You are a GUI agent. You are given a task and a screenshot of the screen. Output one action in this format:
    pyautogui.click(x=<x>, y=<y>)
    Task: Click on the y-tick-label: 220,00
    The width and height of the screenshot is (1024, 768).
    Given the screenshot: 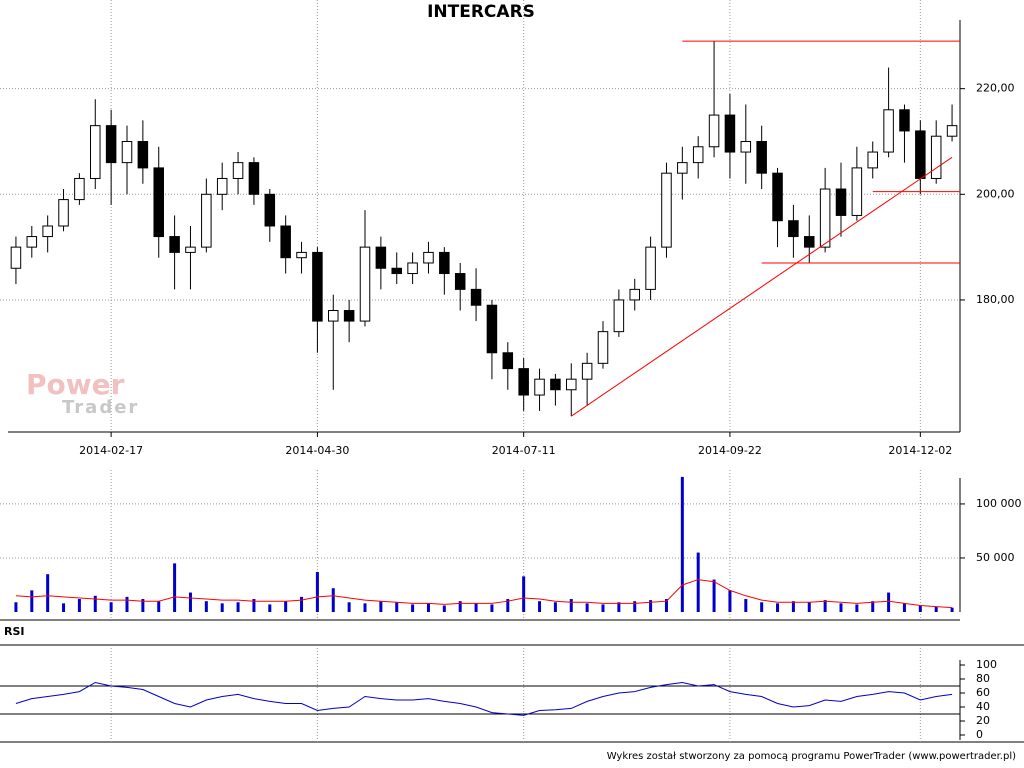 What is the action you would take?
    pyautogui.click(x=995, y=88)
    